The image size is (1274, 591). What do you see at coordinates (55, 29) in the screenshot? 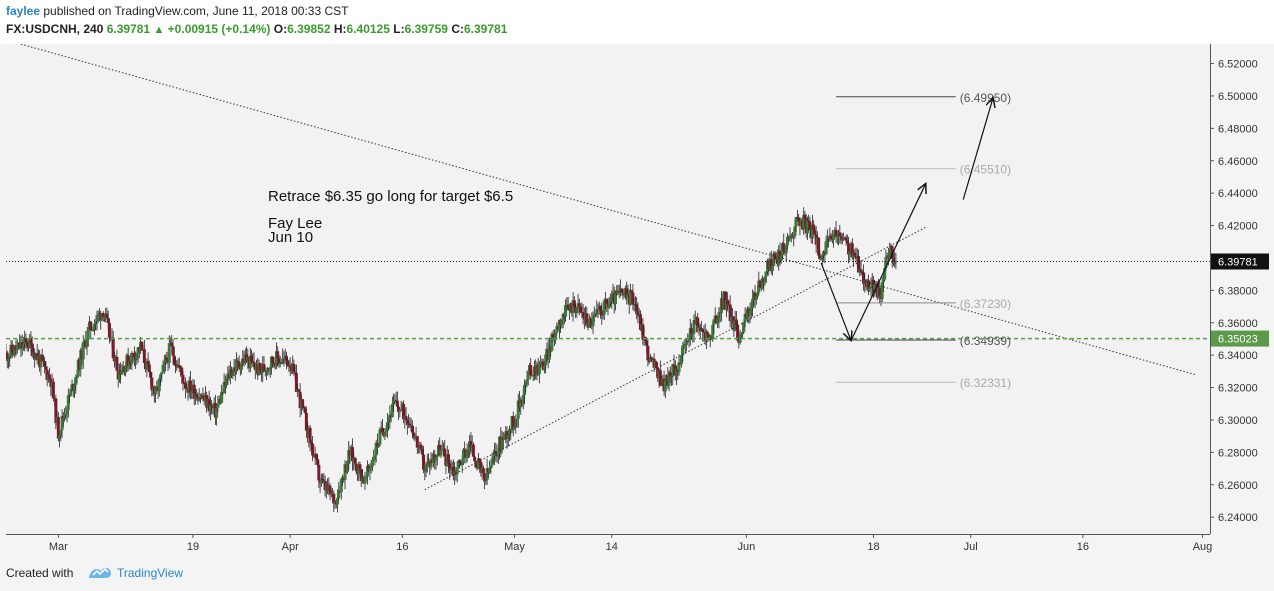
I see `symbol-label: FX:USDCNH, 240` at bounding box center [55, 29].